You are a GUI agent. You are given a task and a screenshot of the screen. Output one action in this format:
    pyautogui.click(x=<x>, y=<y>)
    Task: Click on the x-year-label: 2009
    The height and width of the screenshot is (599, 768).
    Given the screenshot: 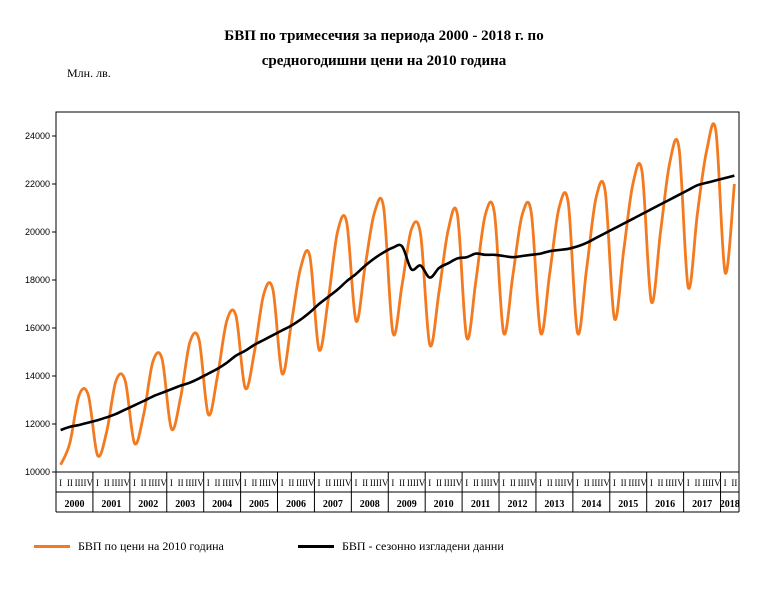 What is the action you would take?
    pyautogui.click(x=407, y=504)
    